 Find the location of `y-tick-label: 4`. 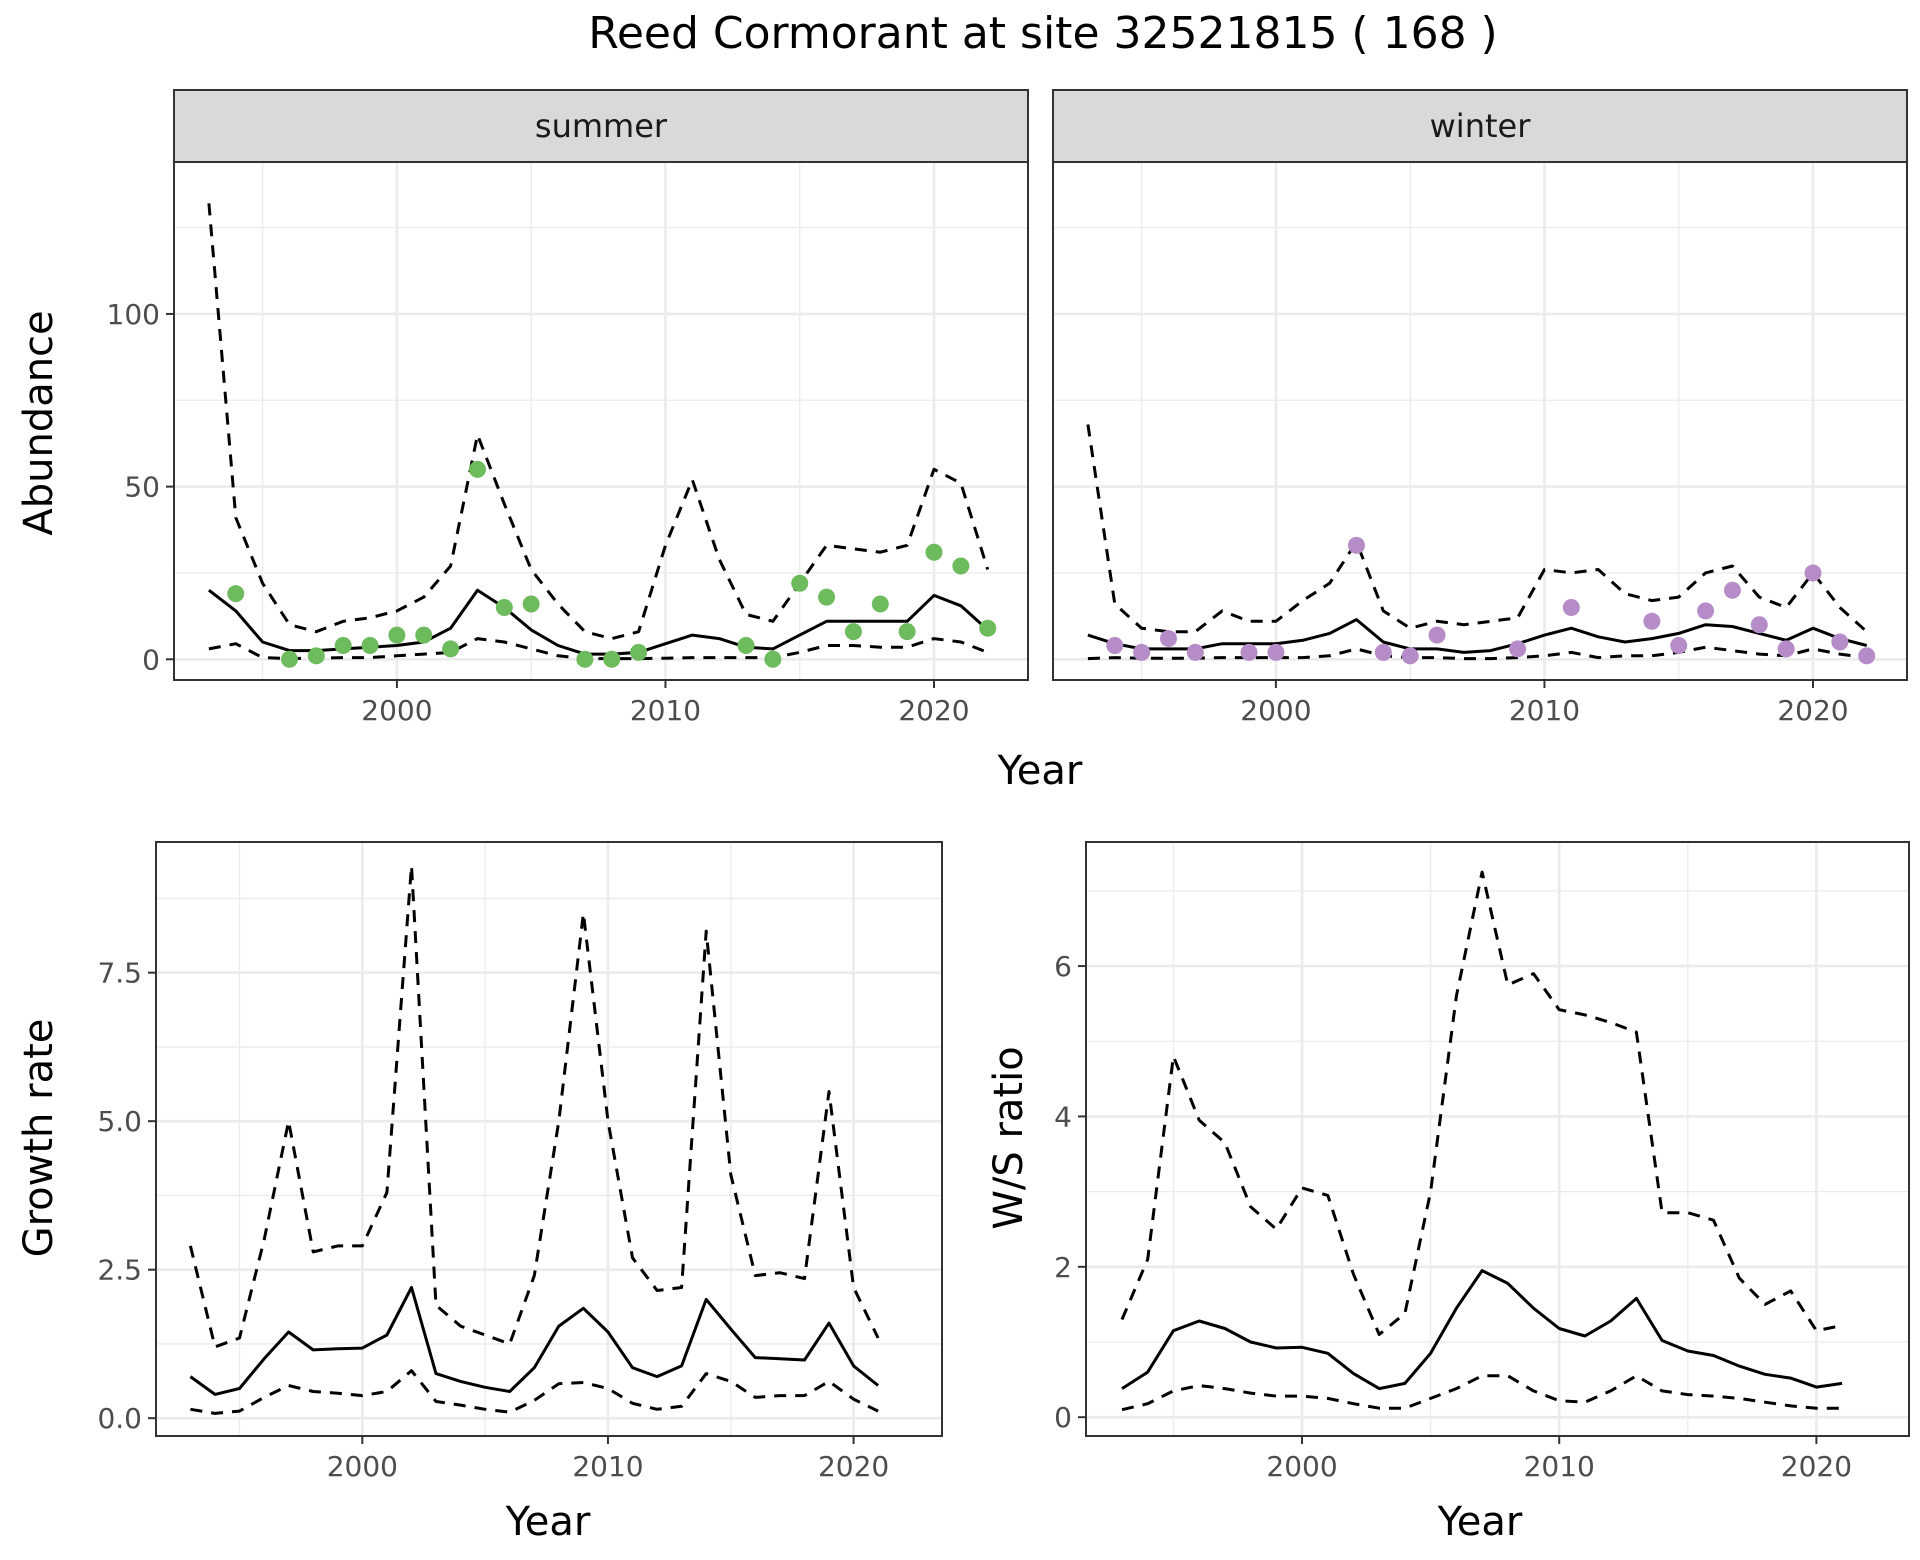

y-tick-label: 4 is located at coordinates (1063, 1116).